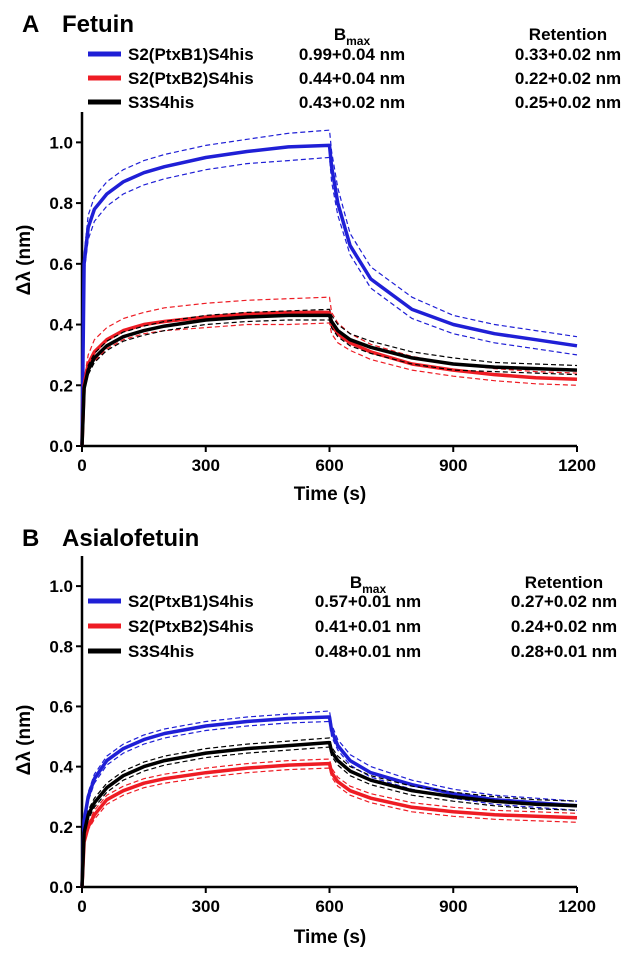 The height and width of the screenshot is (953, 637). What do you see at coordinates (340, 34) in the screenshot?
I see `panel-a-bmax-base: B` at bounding box center [340, 34].